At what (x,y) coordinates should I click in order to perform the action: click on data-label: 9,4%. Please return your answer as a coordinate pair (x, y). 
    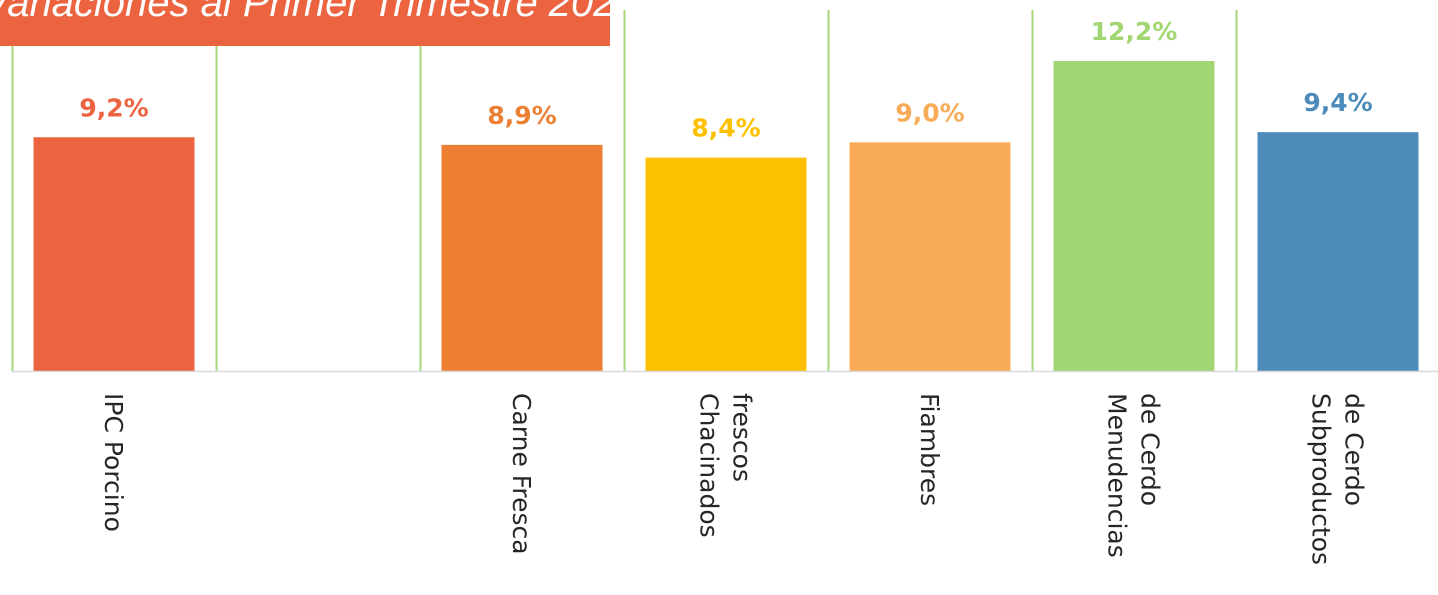
    Looking at the image, I should click on (1337, 102).